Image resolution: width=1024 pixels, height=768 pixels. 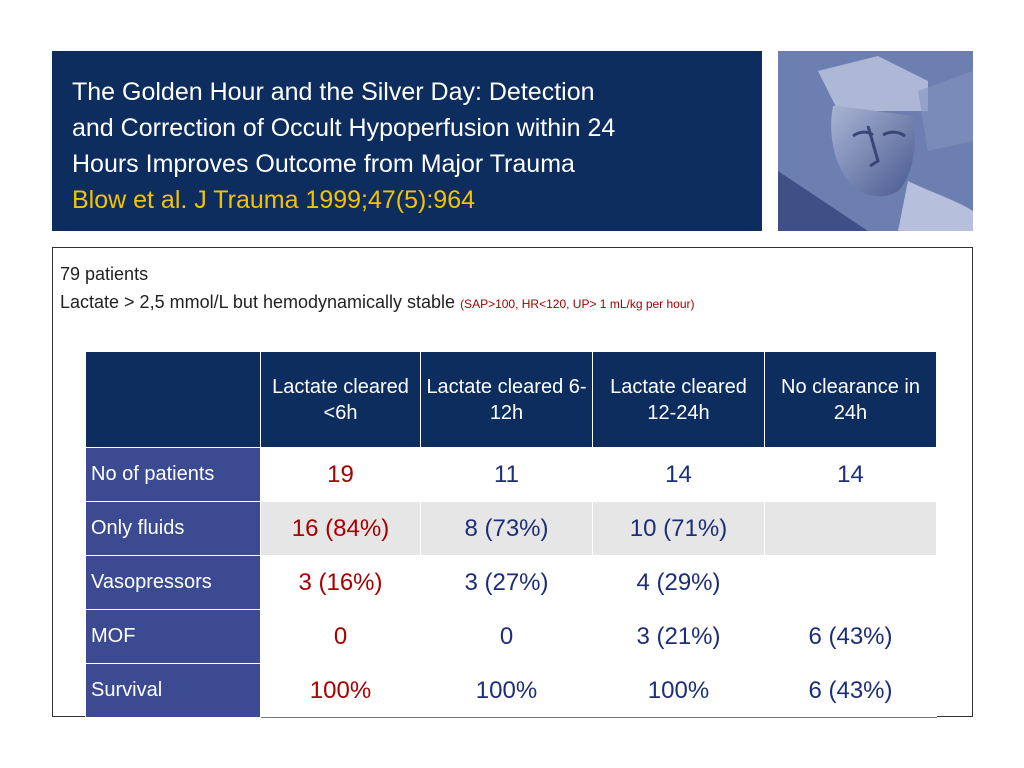 I want to click on table-cell: 3 (27%), so click(x=506, y=582).